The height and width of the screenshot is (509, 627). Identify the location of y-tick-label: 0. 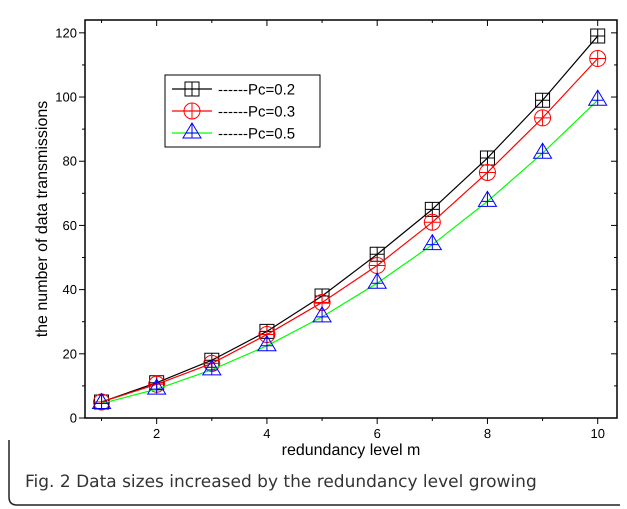
(73, 418).